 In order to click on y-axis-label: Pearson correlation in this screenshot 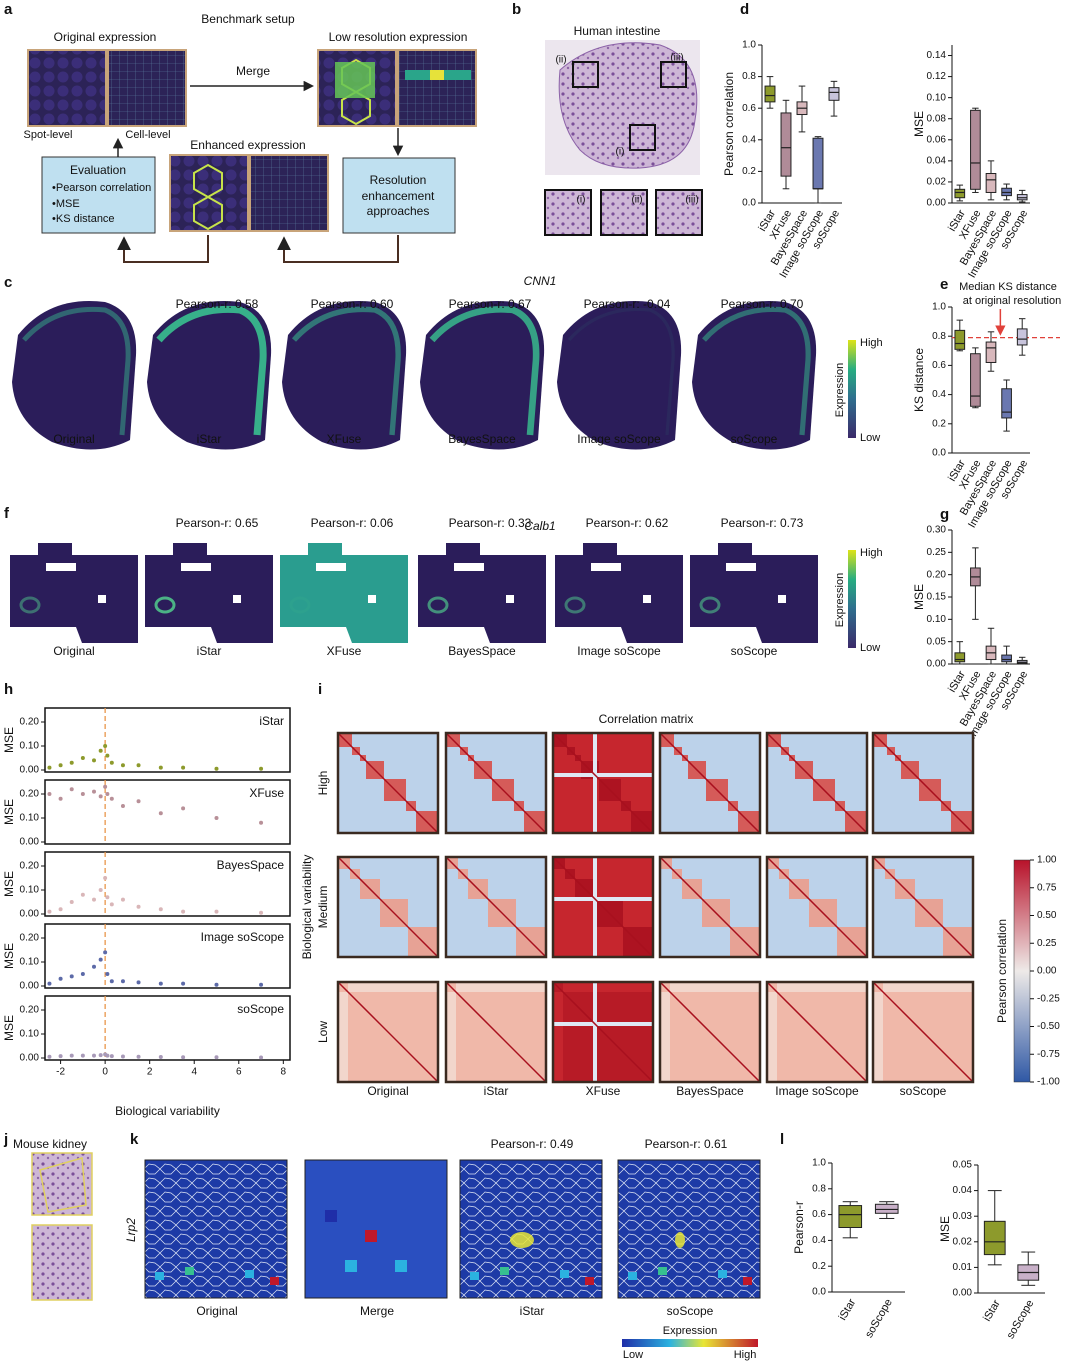, I will do `click(729, 124)`.